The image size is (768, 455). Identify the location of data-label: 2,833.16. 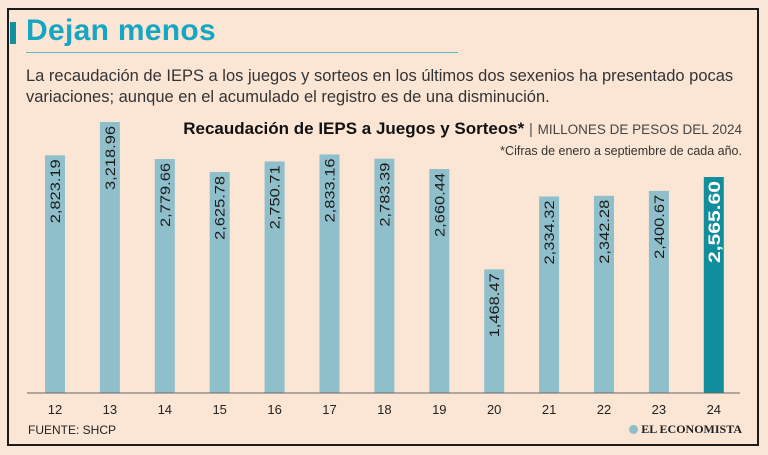
(330, 190).